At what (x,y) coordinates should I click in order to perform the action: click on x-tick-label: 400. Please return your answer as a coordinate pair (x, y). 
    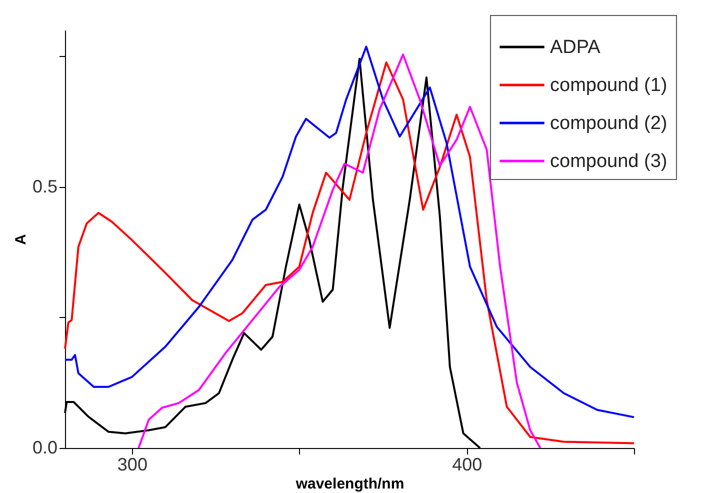
    Looking at the image, I should click on (467, 464).